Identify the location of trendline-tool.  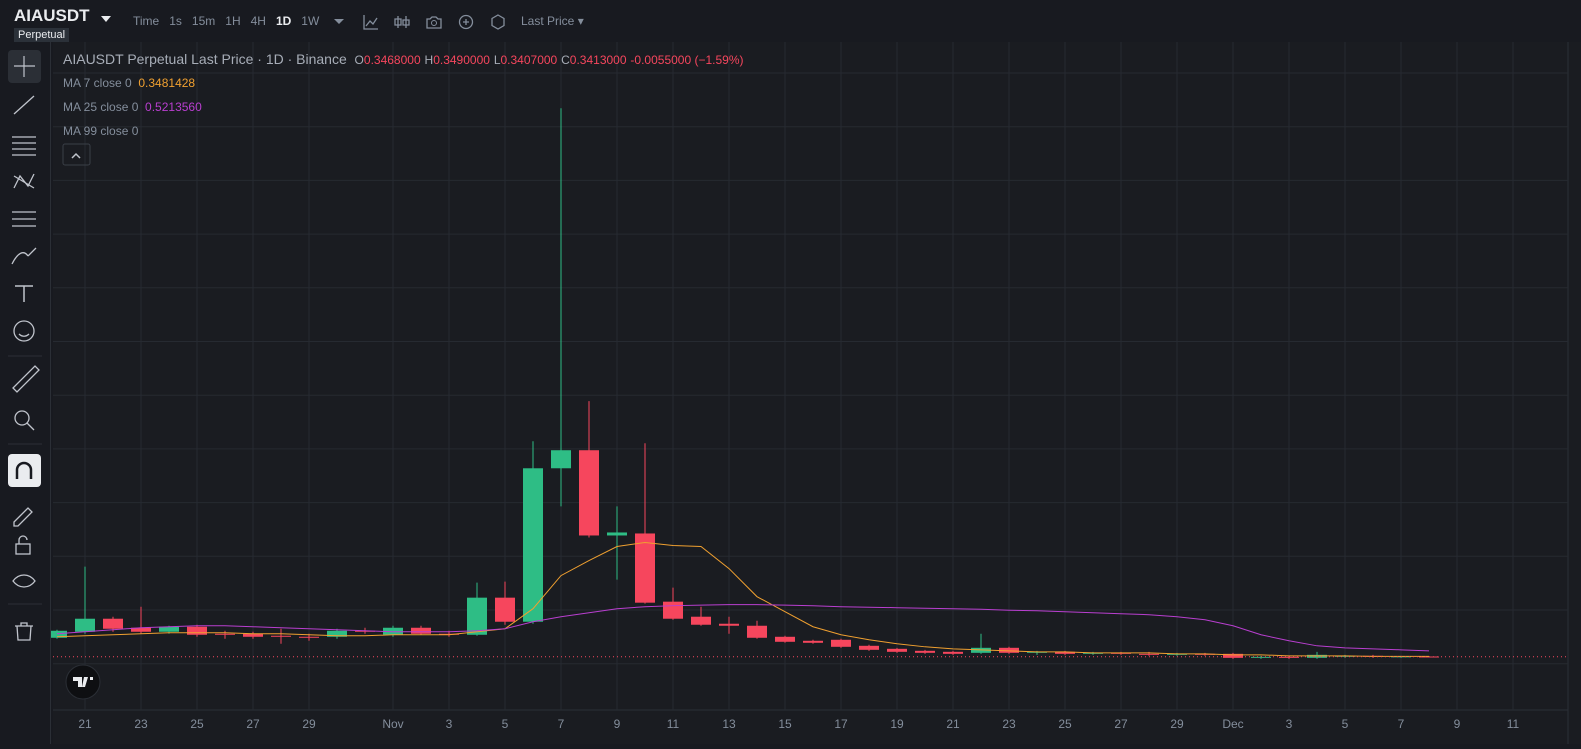
(24, 105).